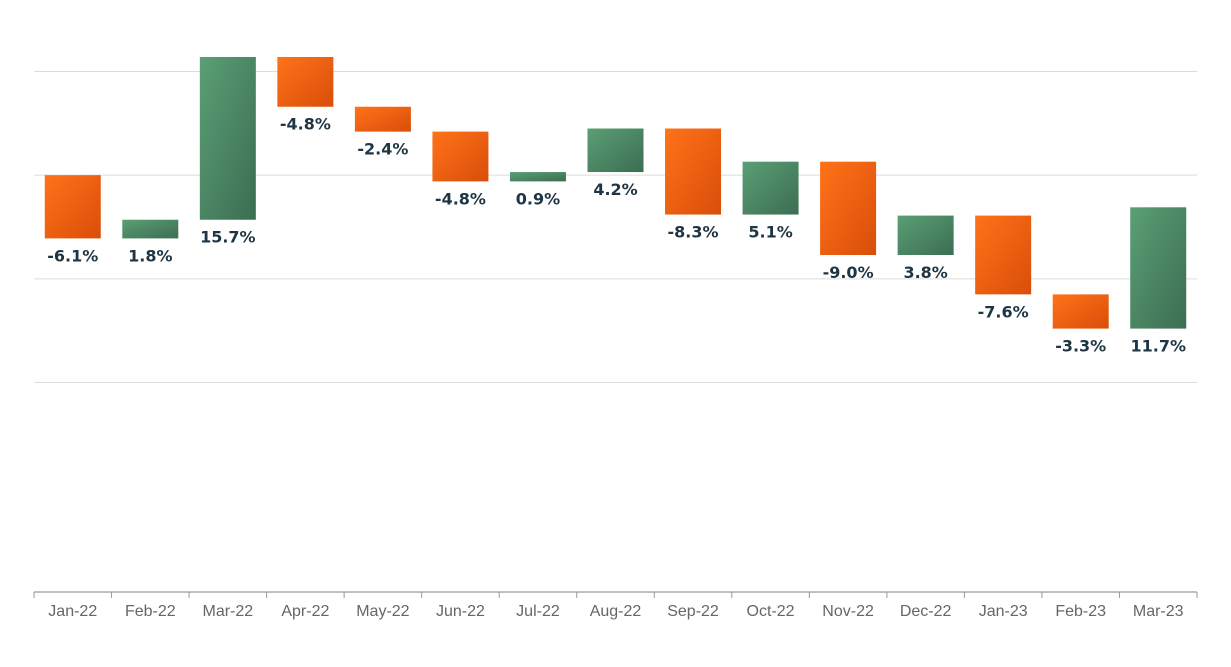 Image resolution: width=1231 pixels, height=667 pixels. Describe the element at coordinates (771, 611) in the screenshot. I see `x-tick-label: Oct-22` at that location.